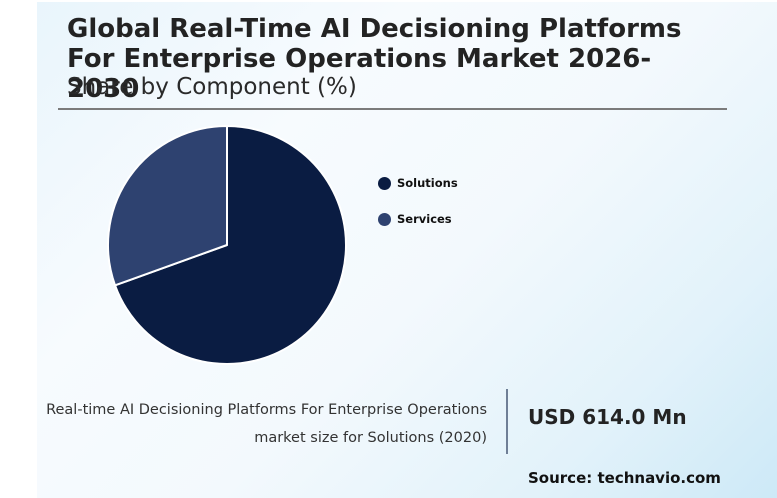 The height and width of the screenshot is (498, 777). Describe the element at coordinates (624, 478) in the screenshot. I see `source-label: Source: technavio.com` at that location.